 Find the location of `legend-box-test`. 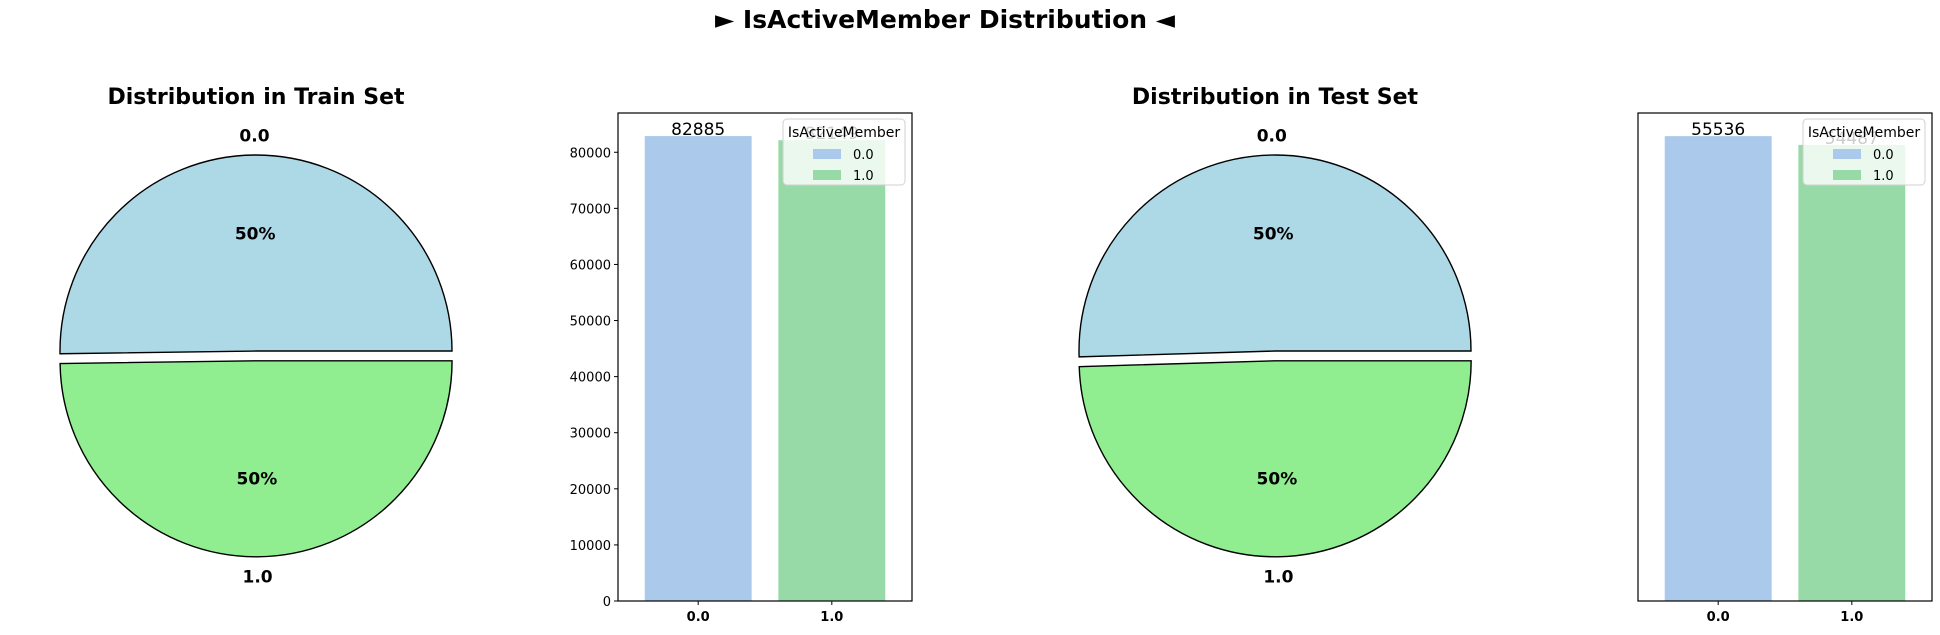

legend-box-test is located at coordinates (1864, 152).